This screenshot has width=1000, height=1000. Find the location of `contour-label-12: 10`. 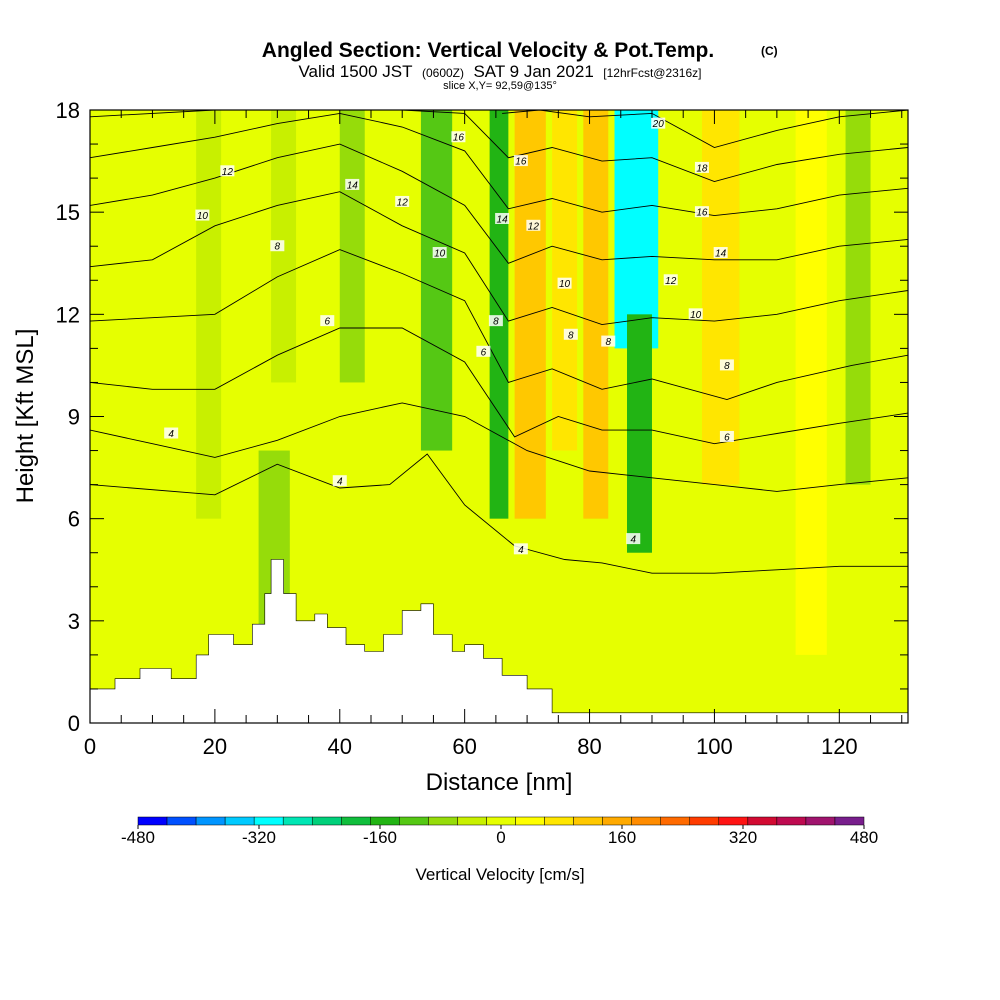

contour-label-12: 10 is located at coordinates (203, 216).